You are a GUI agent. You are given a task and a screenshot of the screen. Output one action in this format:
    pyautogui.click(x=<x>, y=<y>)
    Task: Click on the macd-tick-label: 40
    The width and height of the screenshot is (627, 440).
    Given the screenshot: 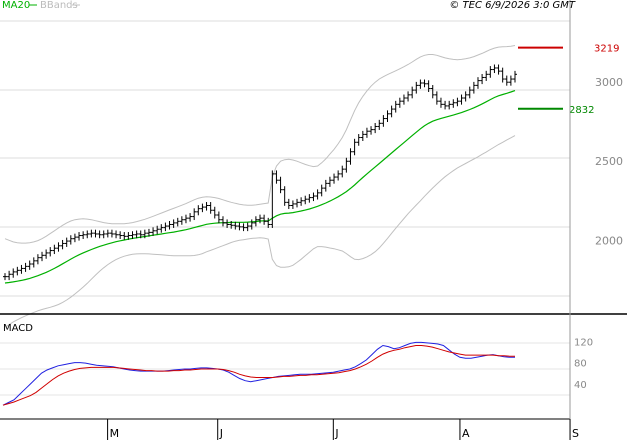 What is the action you would take?
    pyautogui.click(x=580, y=385)
    